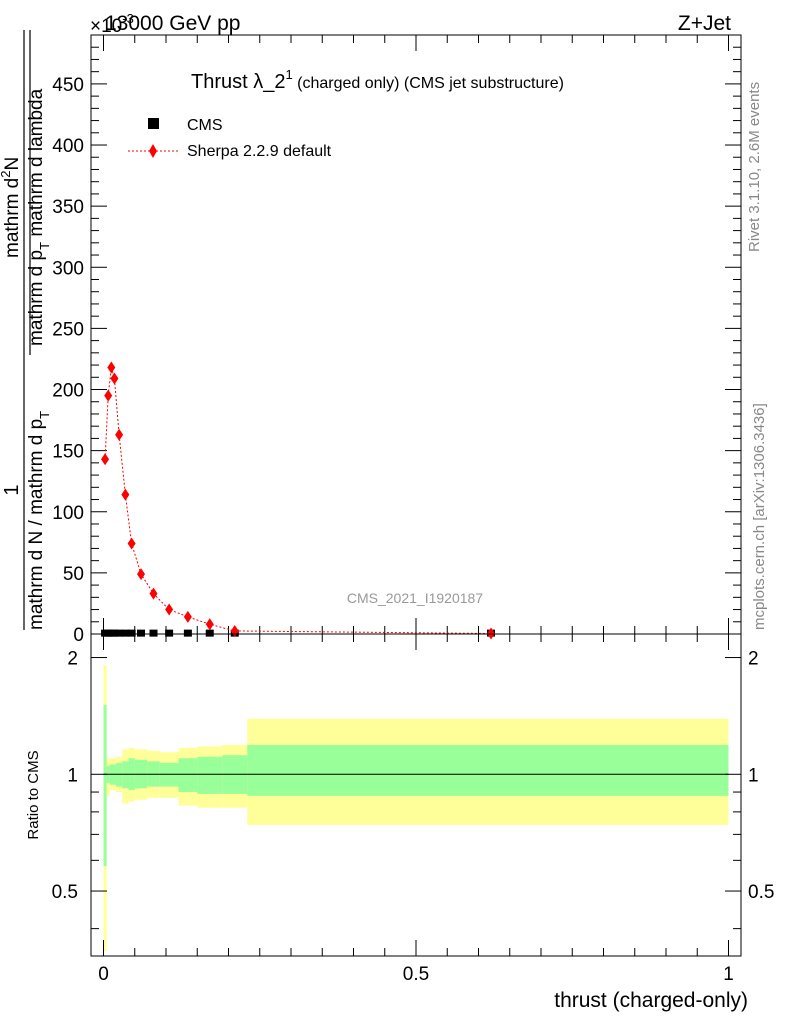  I want to click on main-ytick-label: 450, so click(68, 85).